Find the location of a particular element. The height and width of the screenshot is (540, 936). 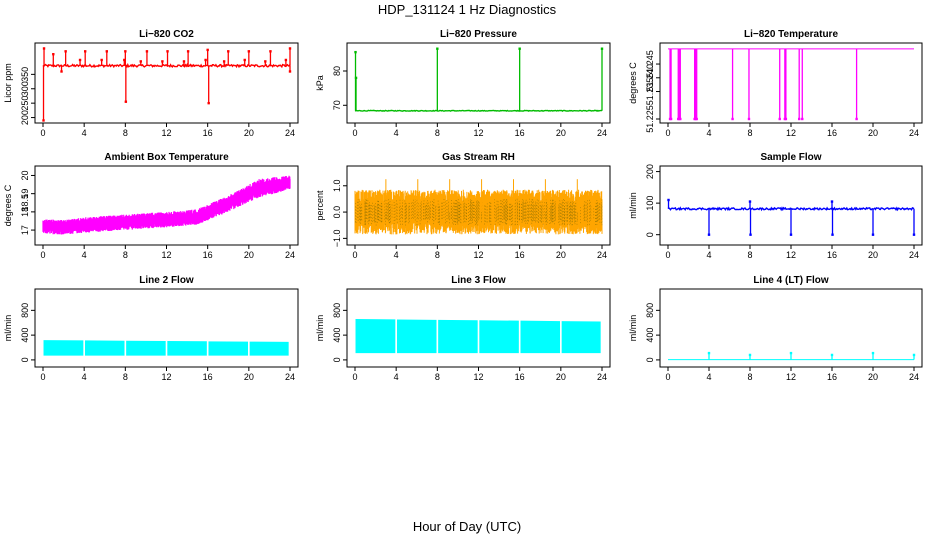

panel-0-plot-area is located at coordinates (167, 84).